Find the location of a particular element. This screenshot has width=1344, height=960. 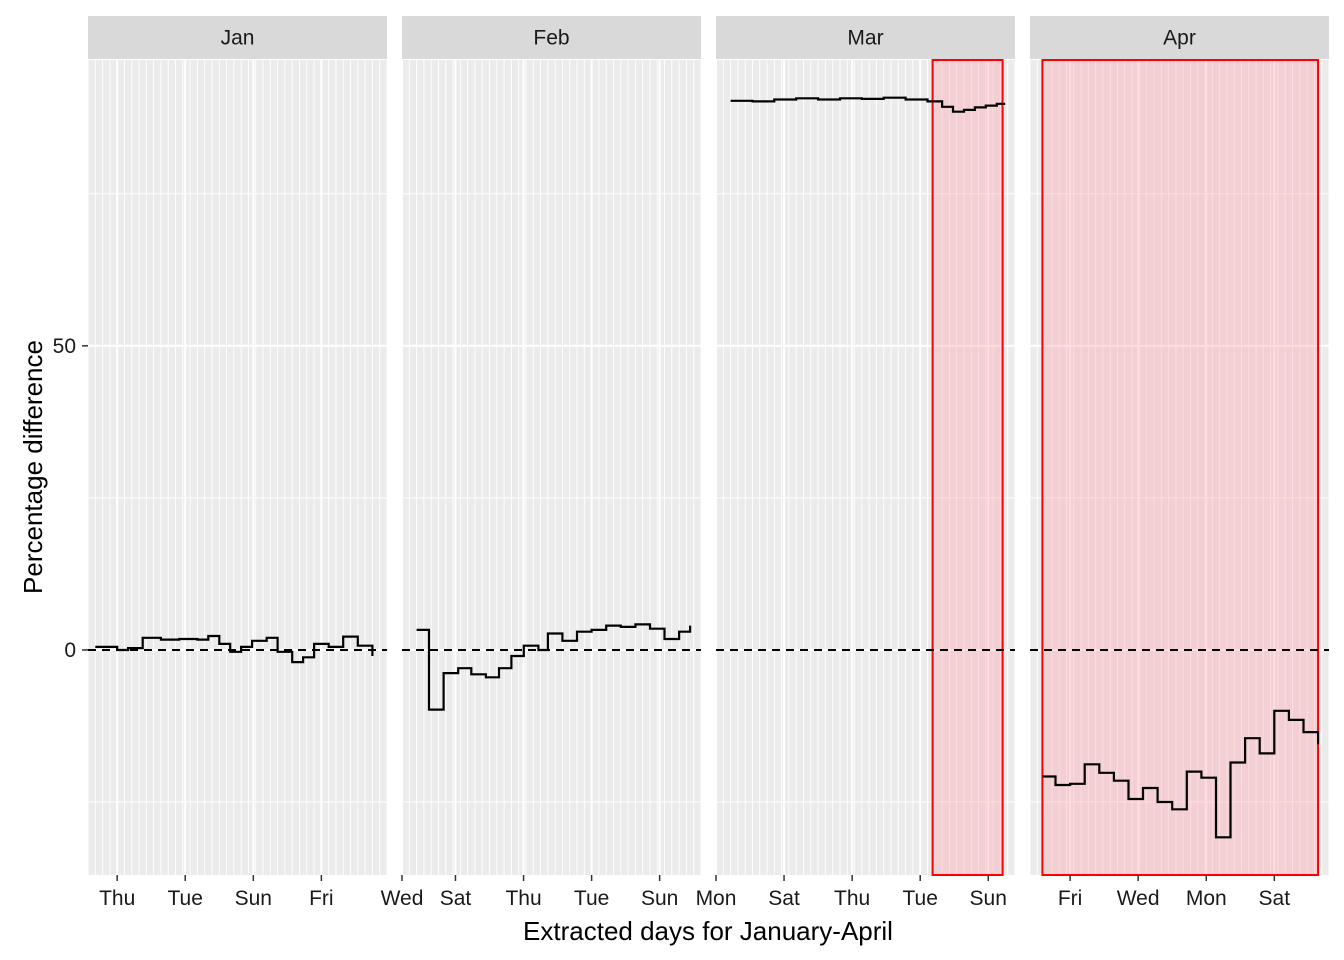

strip-label-apr: Apr is located at coordinates (1179, 38).